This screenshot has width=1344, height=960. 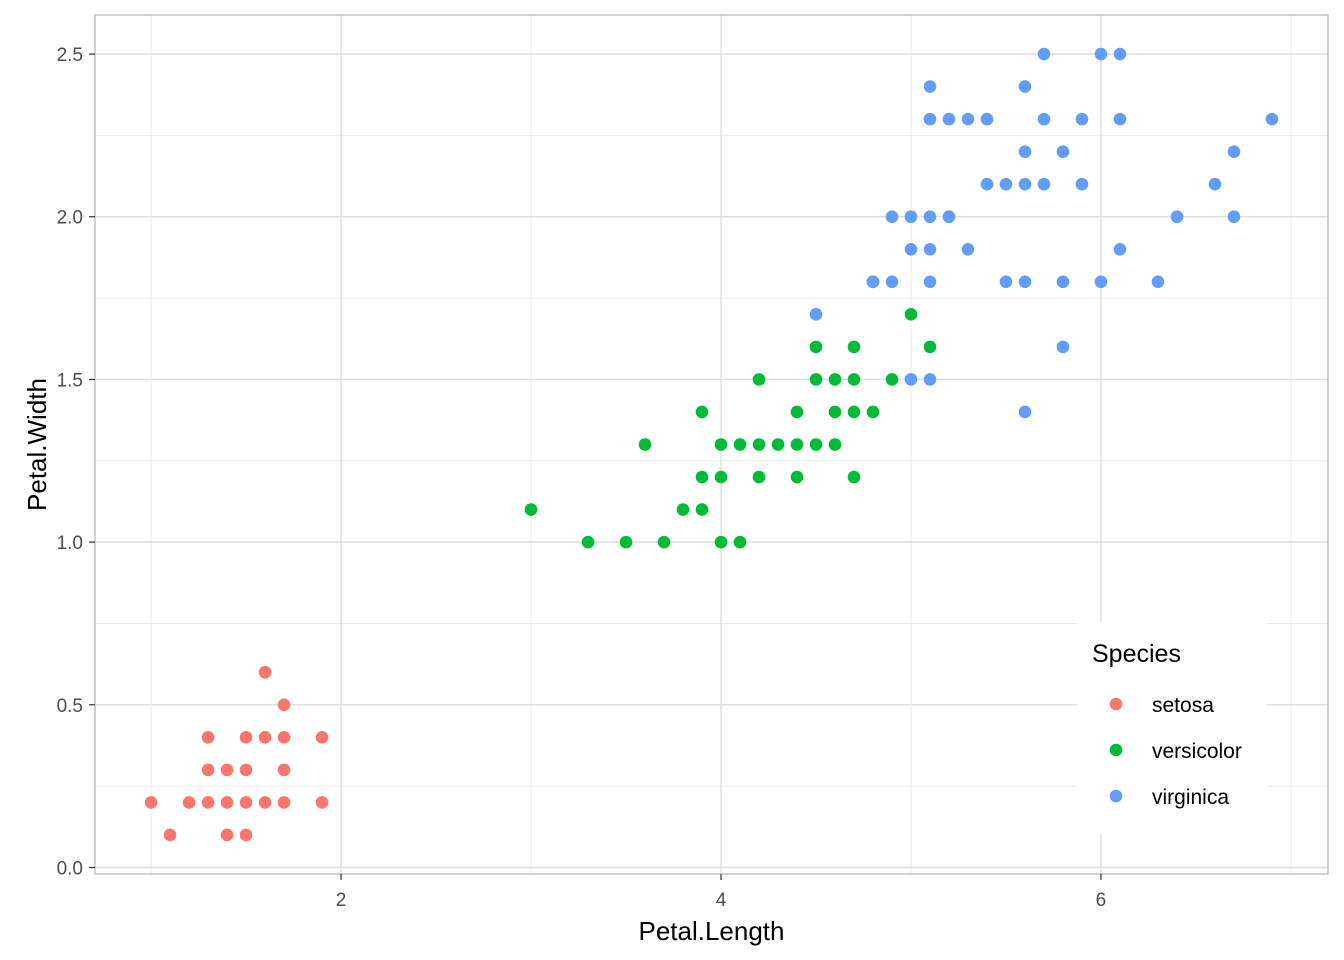 I want to click on legend-label-setosa: setosa, so click(x=1183, y=705).